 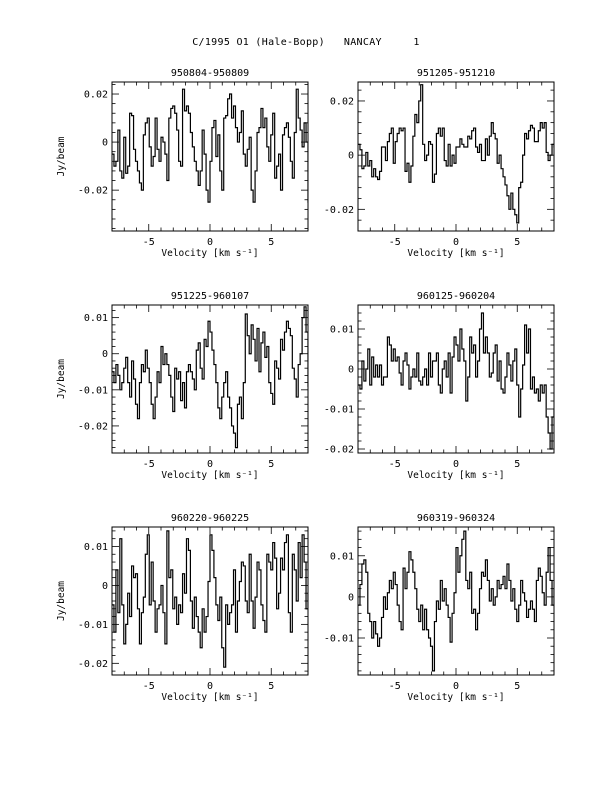 What do you see at coordinates (210, 73) in the screenshot?
I see `panel-title: 950804-950809` at bounding box center [210, 73].